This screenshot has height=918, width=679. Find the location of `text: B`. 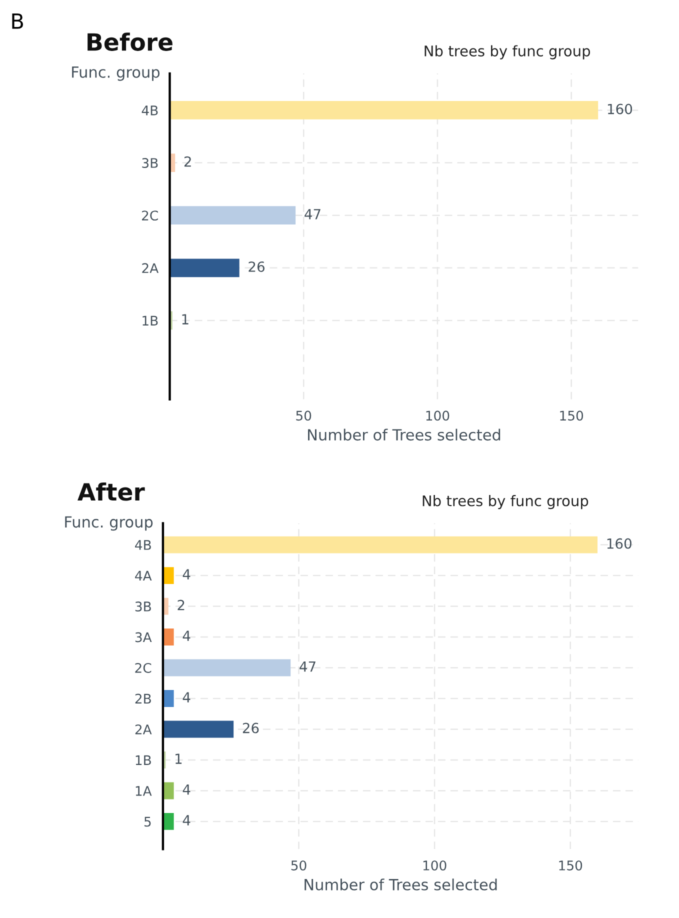

text: B is located at coordinates (18, 21).